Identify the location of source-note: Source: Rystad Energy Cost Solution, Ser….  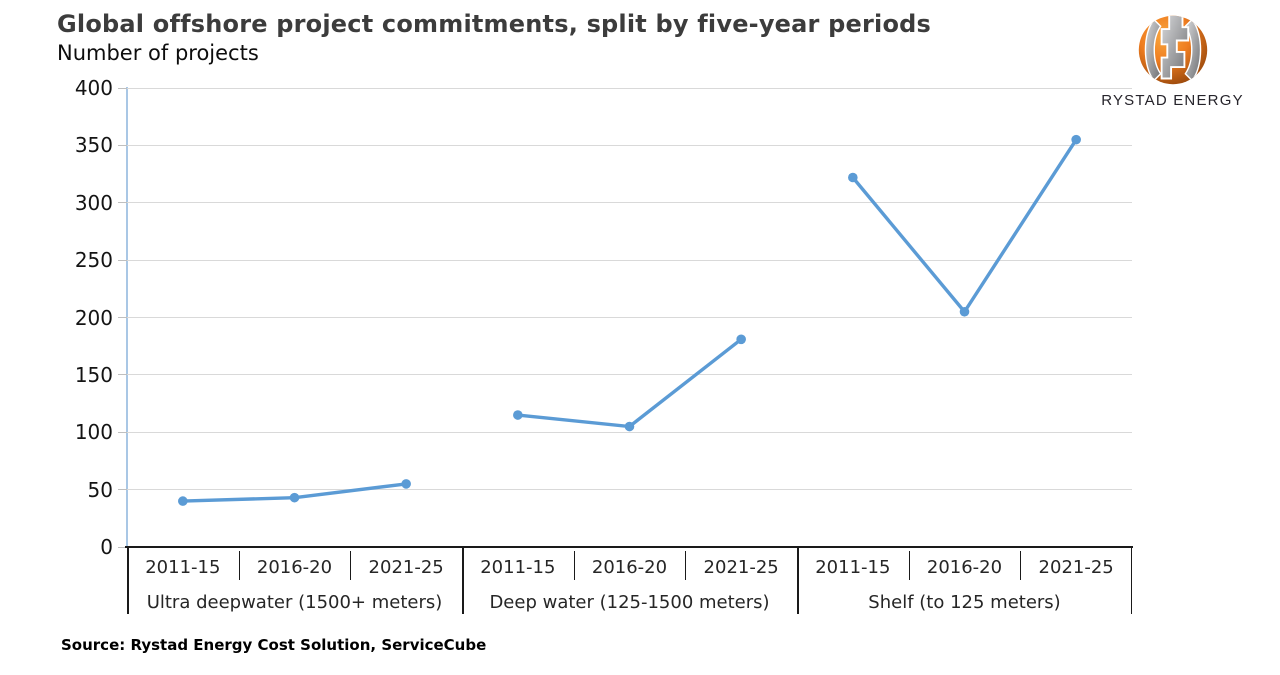
(274, 645).